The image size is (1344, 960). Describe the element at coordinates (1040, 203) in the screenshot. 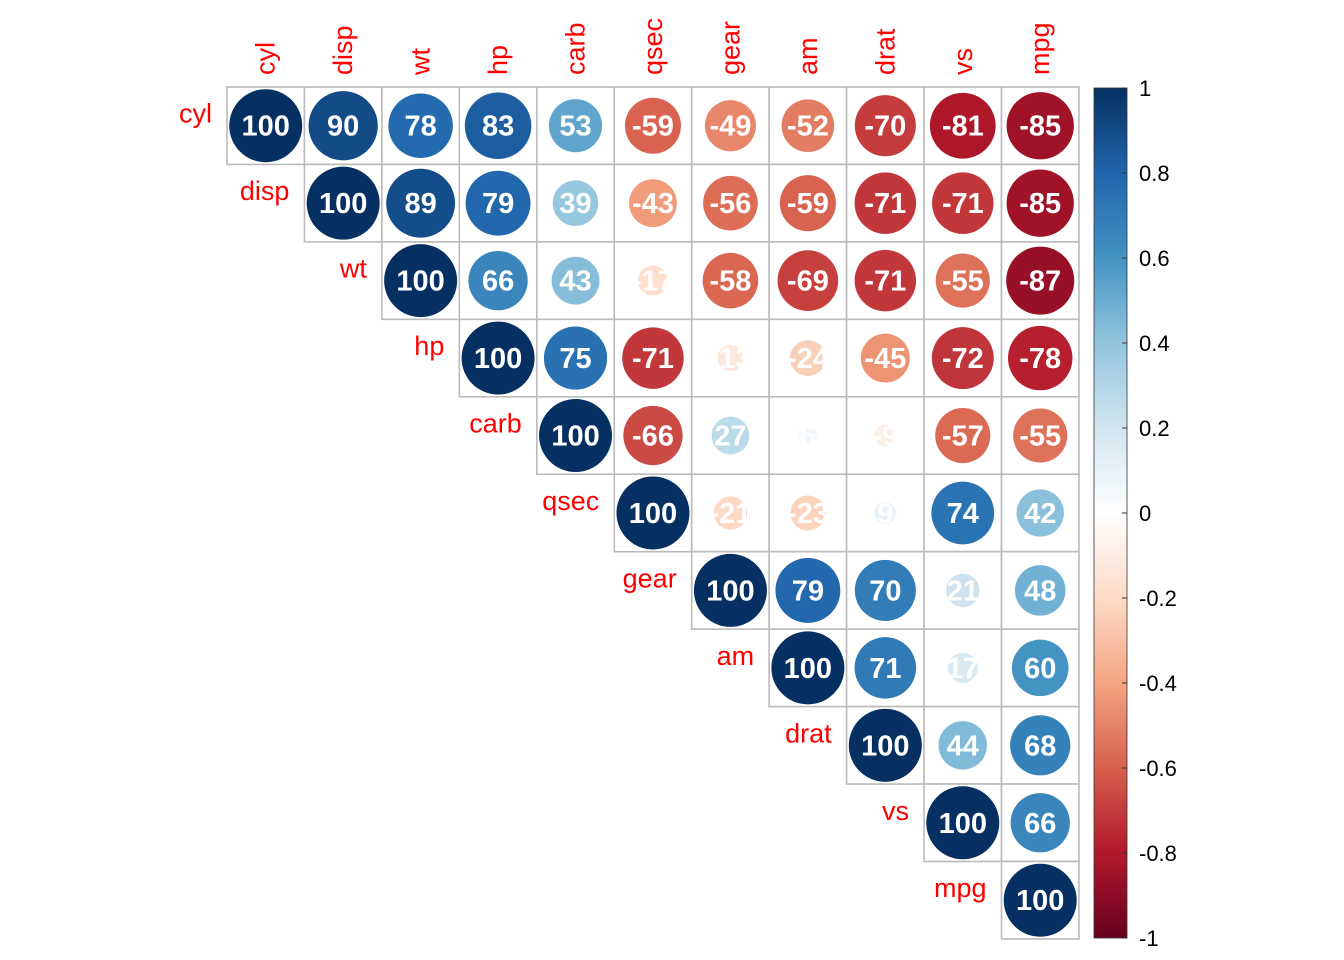

I see `corr-circle-disp-mpg` at that location.